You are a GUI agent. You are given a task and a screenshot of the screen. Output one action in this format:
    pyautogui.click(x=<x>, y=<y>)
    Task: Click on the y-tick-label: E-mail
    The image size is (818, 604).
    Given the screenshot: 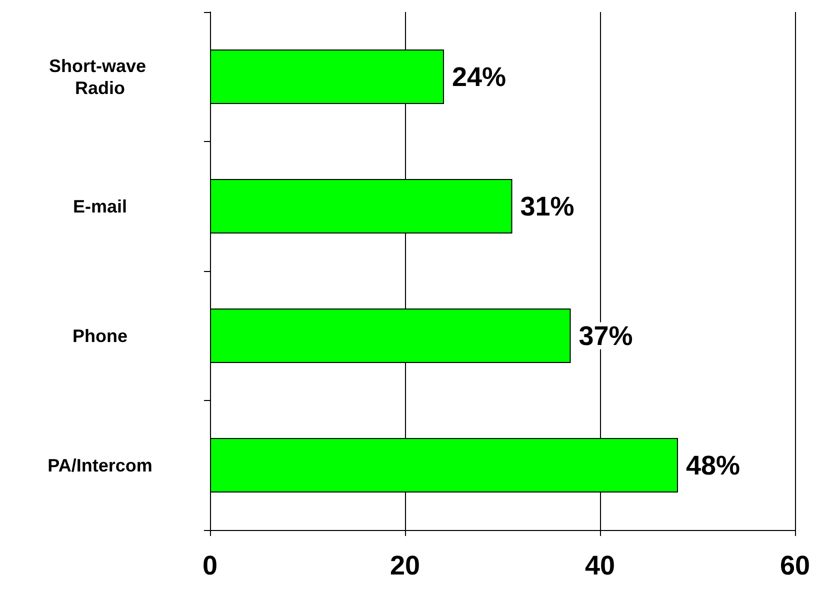 What is the action you would take?
    pyautogui.click(x=100, y=206)
    